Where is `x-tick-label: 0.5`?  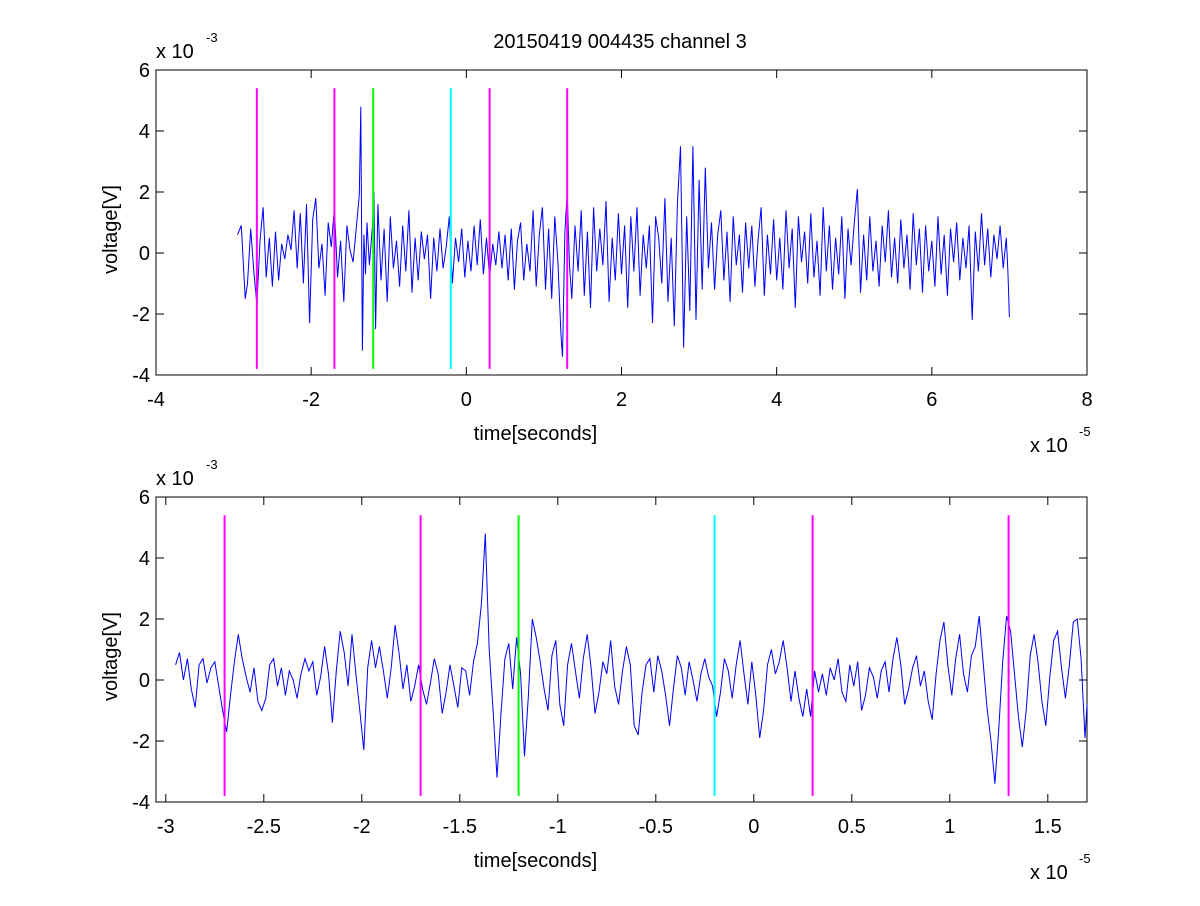
x-tick-label: 0.5 is located at coordinates (852, 827).